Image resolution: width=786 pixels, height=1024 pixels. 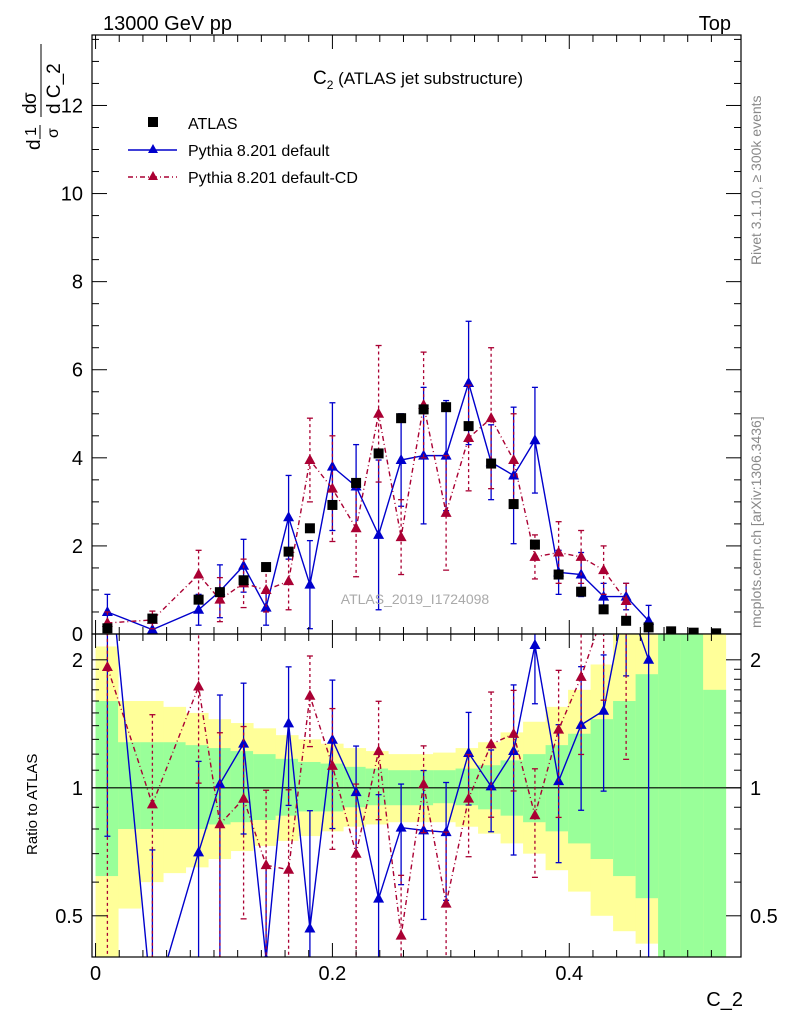 I want to click on ratio-y-tick-label: 2, so click(x=77, y=661).